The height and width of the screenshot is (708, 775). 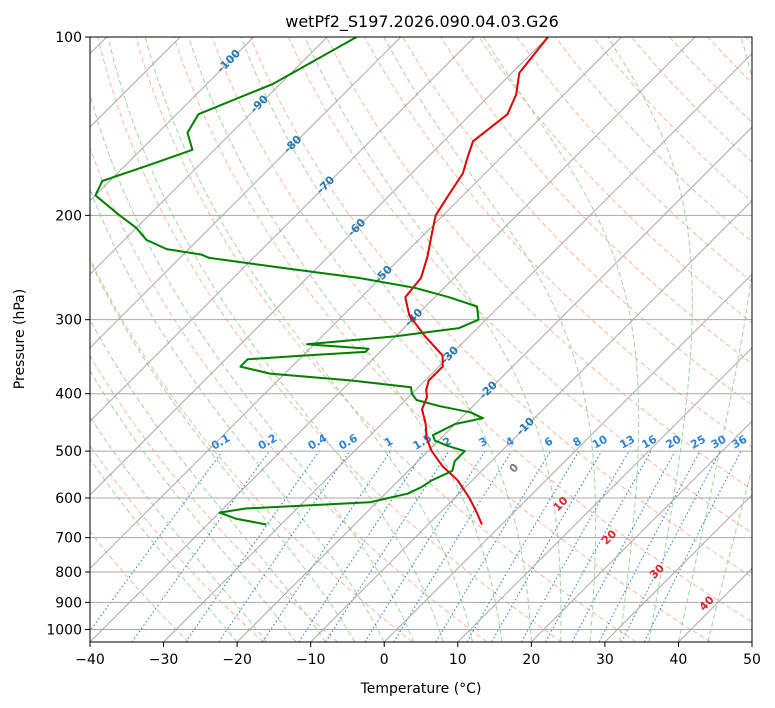 What do you see at coordinates (68, 539) in the screenshot?
I see `y-tick-label: 700` at bounding box center [68, 539].